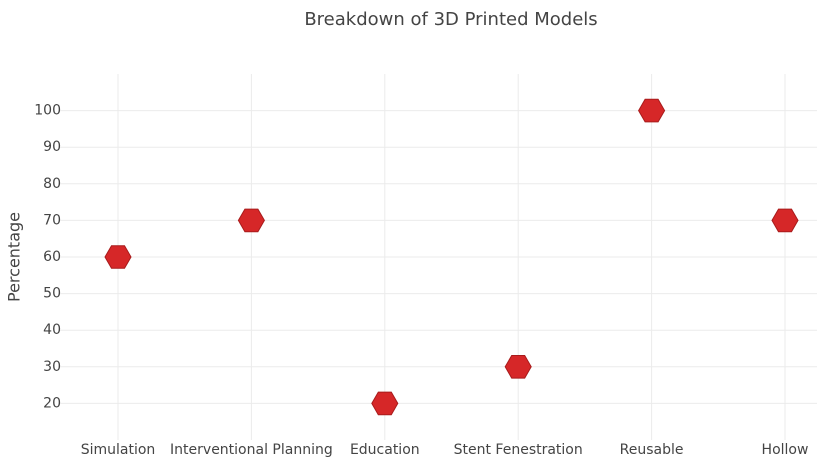  Describe the element at coordinates (518, 450) in the screenshot. I see `x-tick-label: Stent Fenestration` at that location.